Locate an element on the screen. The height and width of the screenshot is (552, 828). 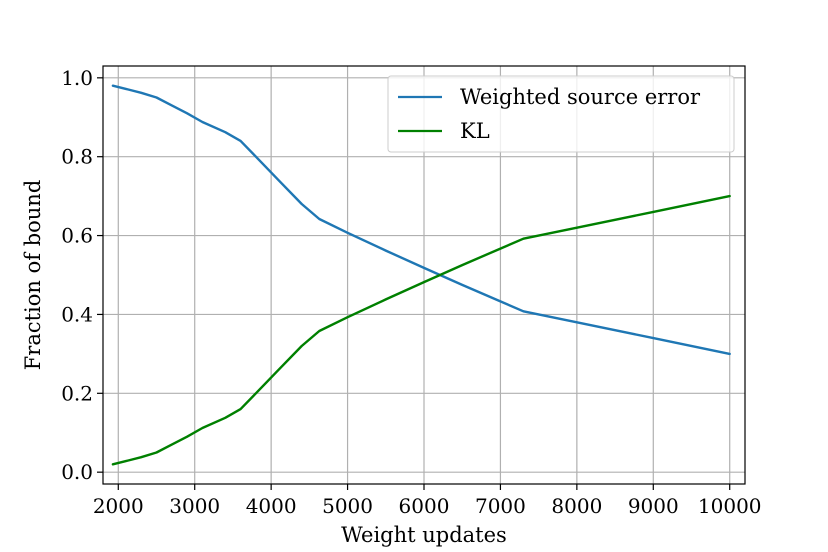
x-tick-label: 8000 is located at coordinates (576, 506).